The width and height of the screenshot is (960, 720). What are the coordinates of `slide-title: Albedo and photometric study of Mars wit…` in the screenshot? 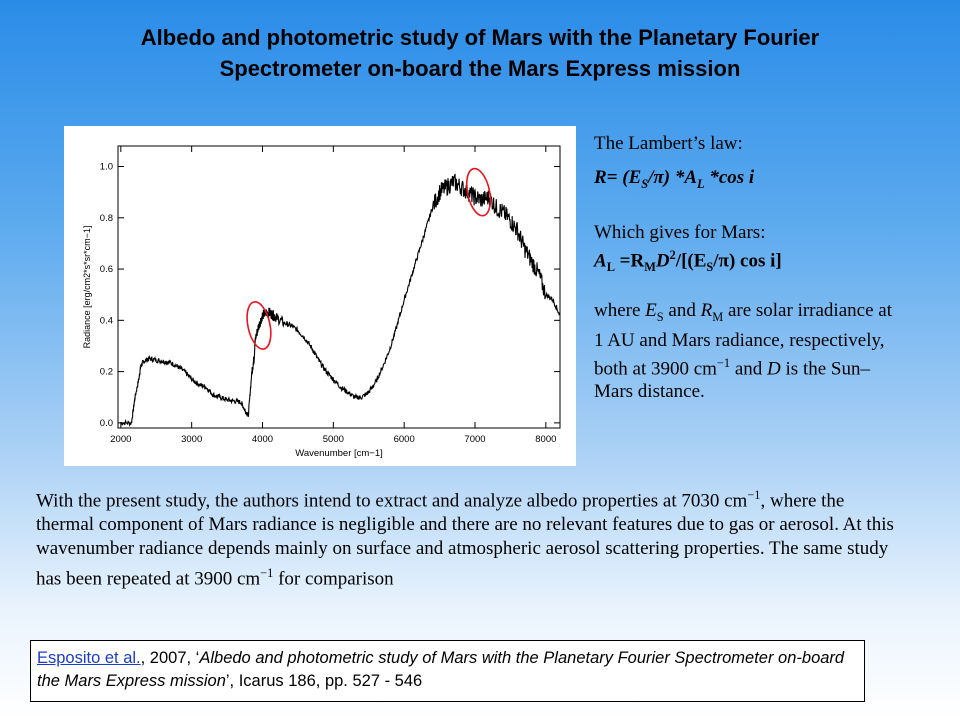 It's located at (480, 53).